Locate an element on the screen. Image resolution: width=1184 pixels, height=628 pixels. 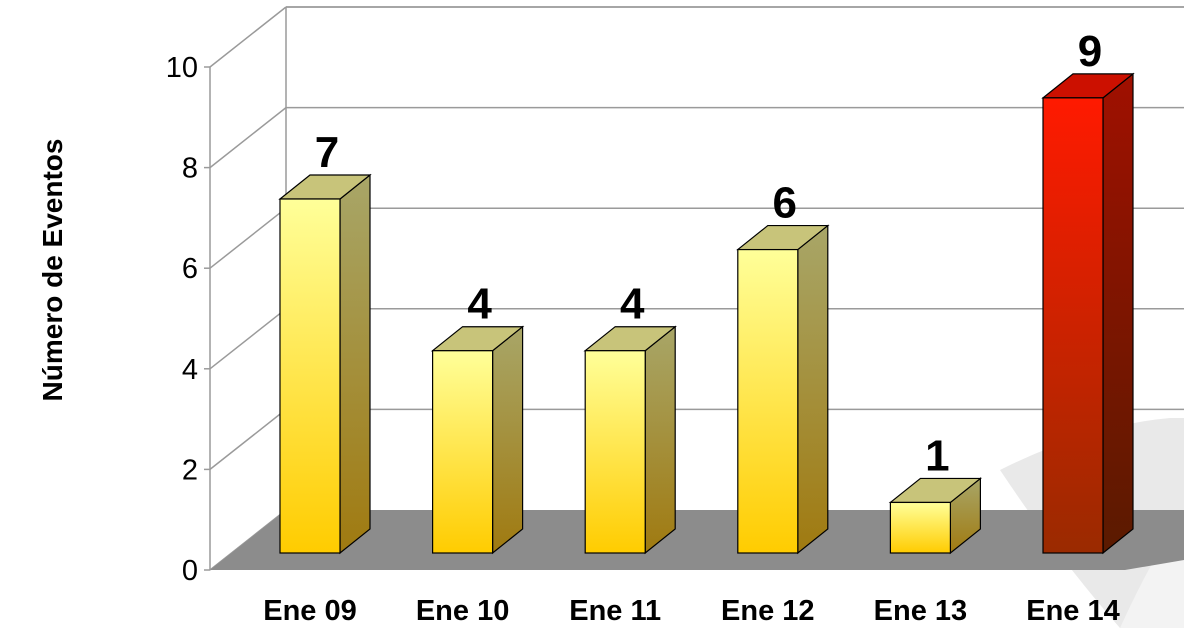
y-tick-label: 4 is located at coordinates (190, 370).